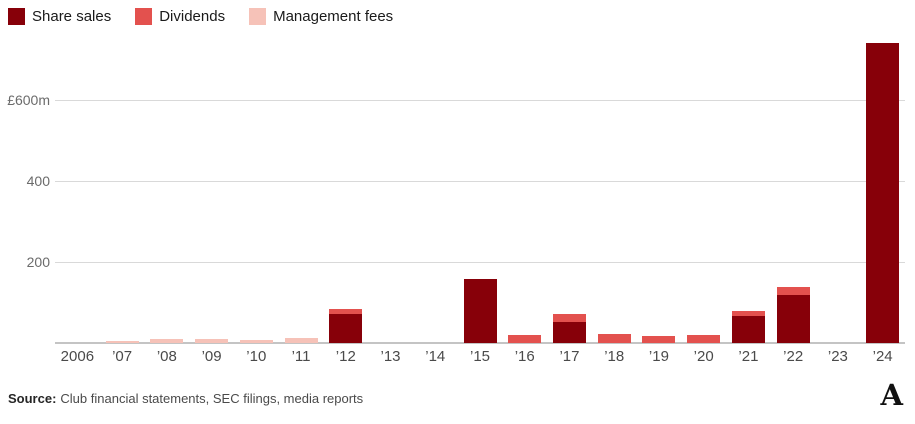 The height and width of the screenshot is (424, 915). I want to click on bar-09-management-fees, so click(212, 341).